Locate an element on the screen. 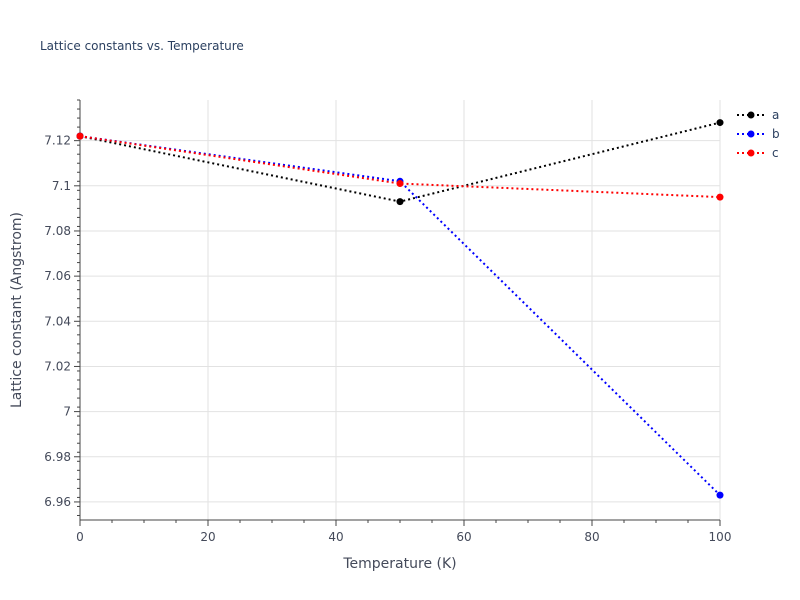 The image size is (800, 600). x-tick-label: 20 is located at coordinates (207, 537).